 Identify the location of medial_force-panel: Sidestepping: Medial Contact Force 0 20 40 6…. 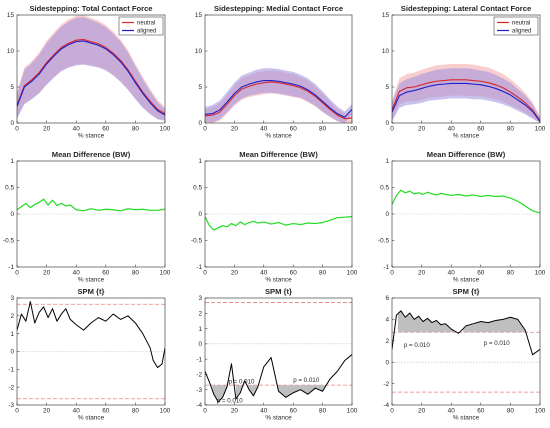
(276, 72).